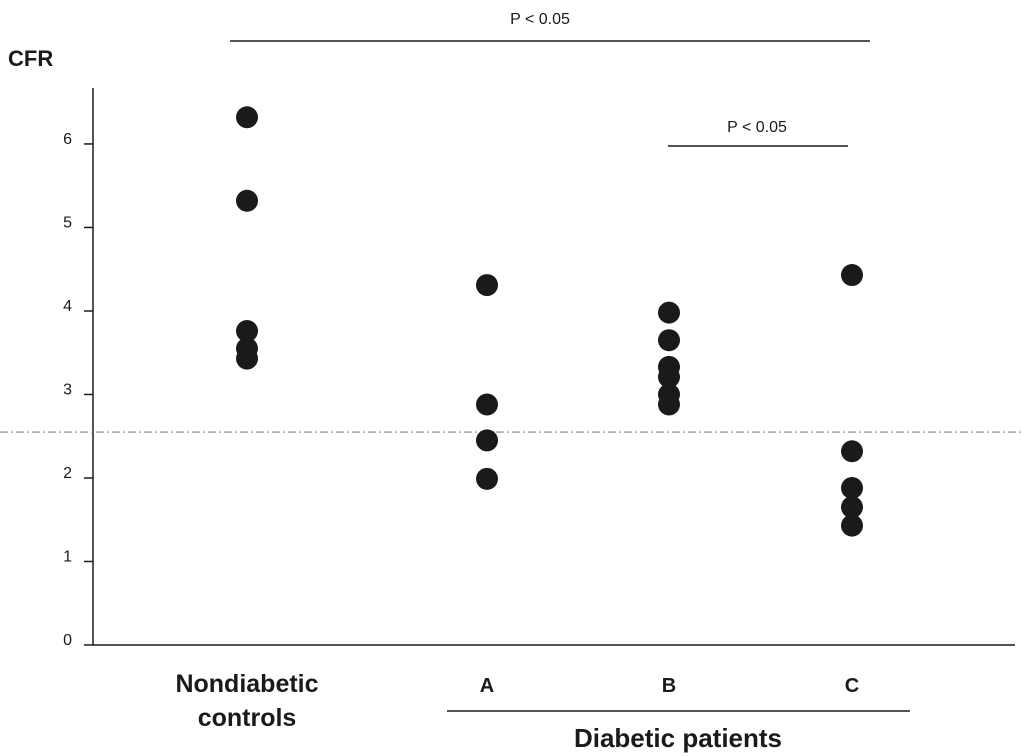  What do you see at coordinates (669, 686) in the screenshot?
I see `x-tick-label: B` at bounding box center [669, 686].